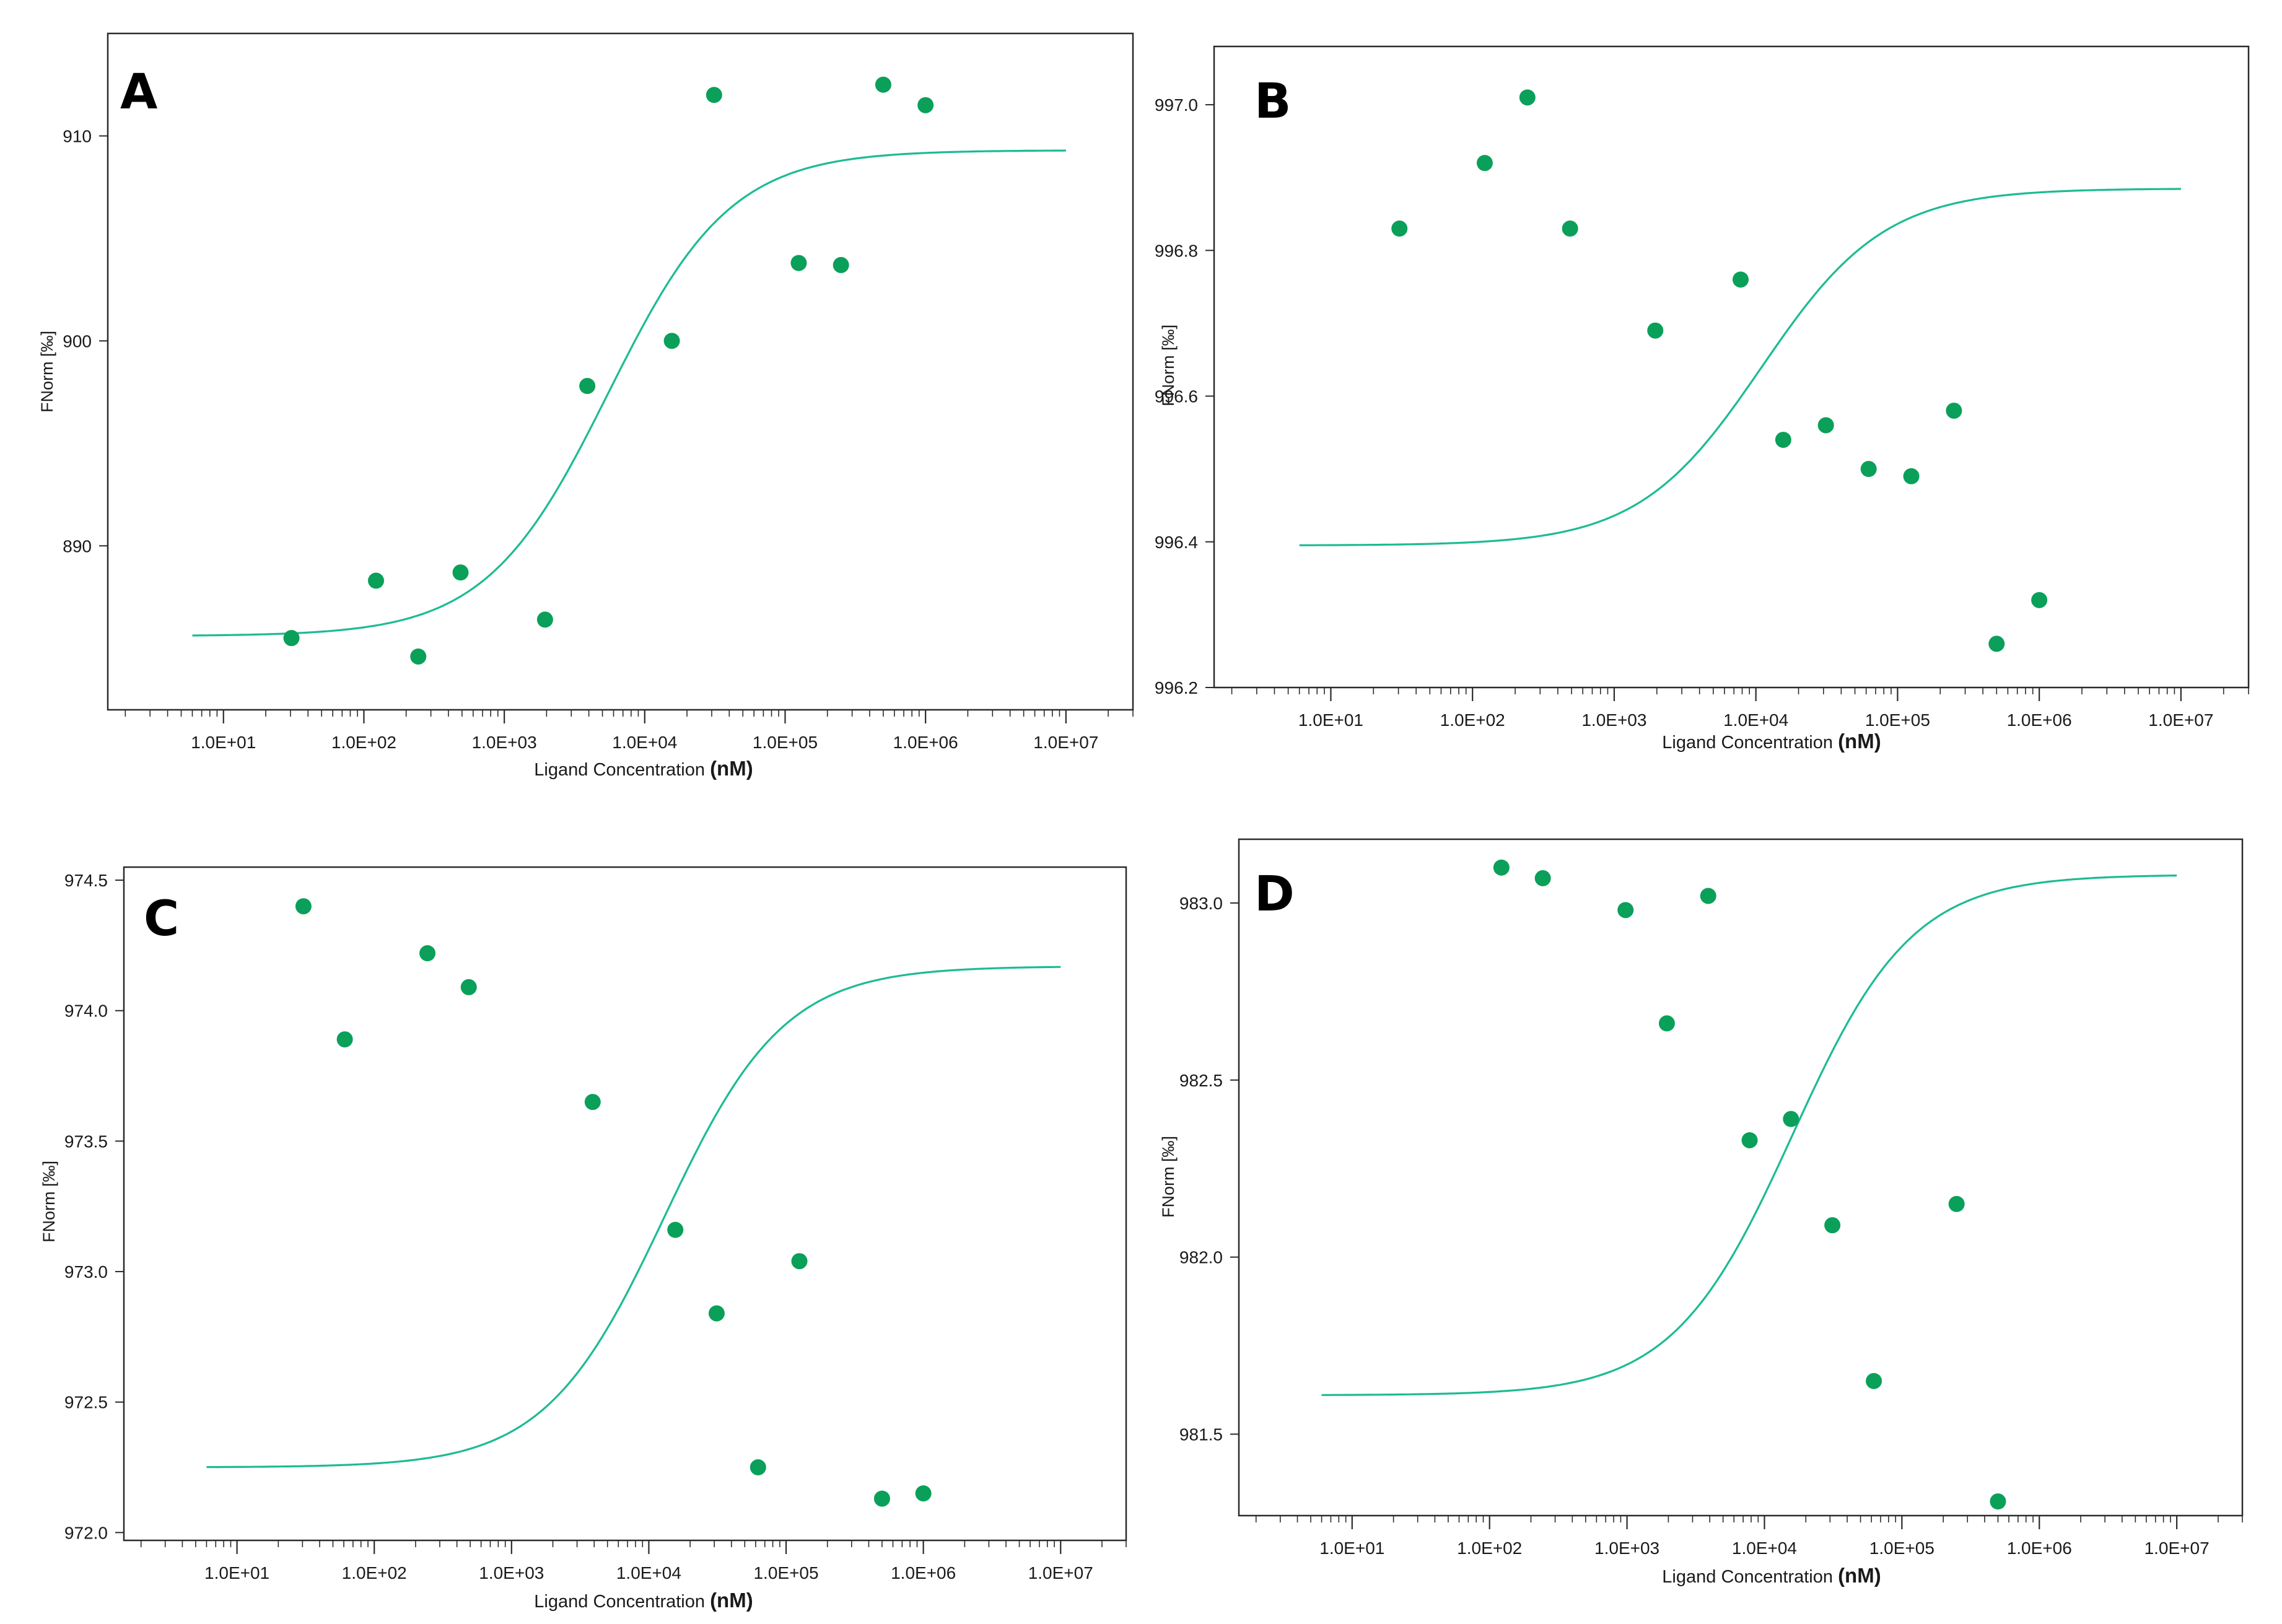  I want to click on y-tick-label: 910, so click(77, 136).